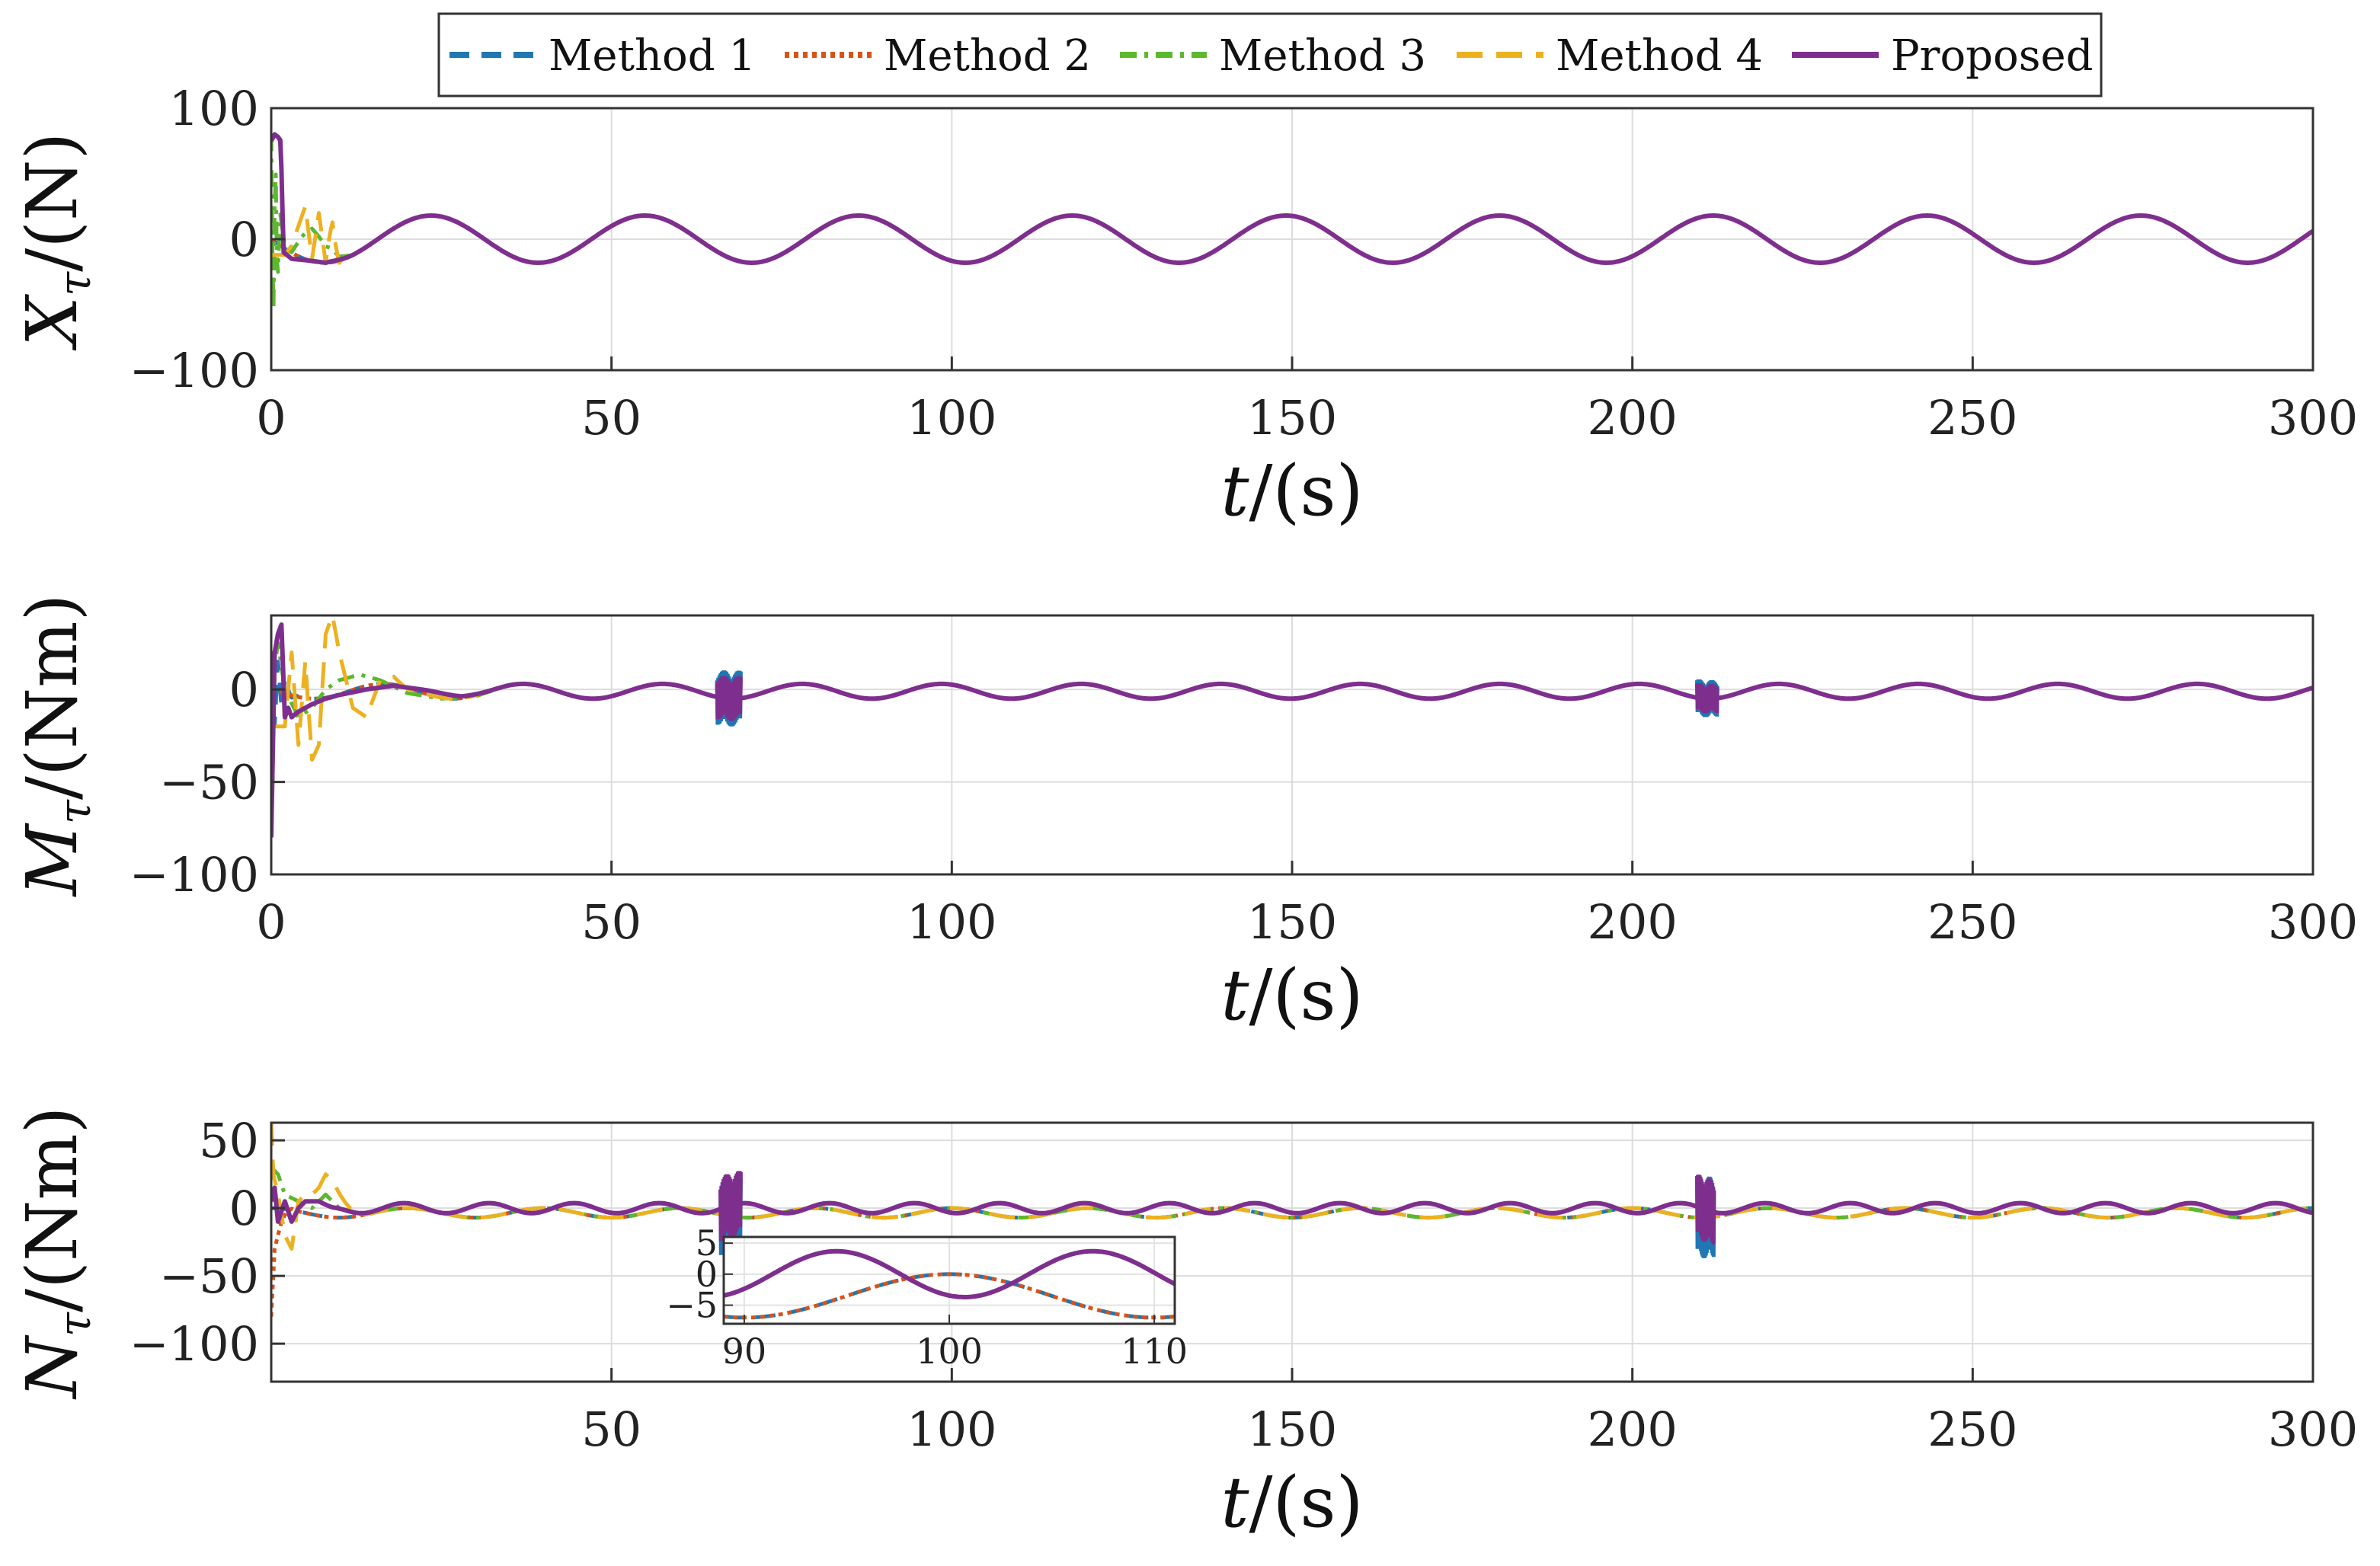 The height and width of the screenshot is (1566, 2380). I want to click on legend-entry: Method 4, so click(1610, 56).